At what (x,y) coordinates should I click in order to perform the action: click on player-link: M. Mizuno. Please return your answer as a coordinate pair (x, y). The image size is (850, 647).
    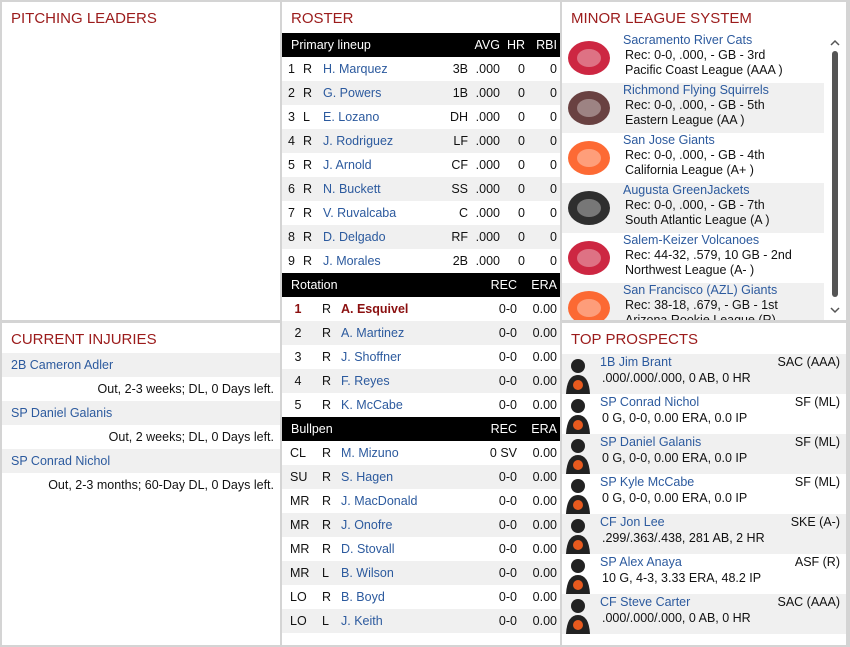
    Looking at the image, I should click on (370, 453).